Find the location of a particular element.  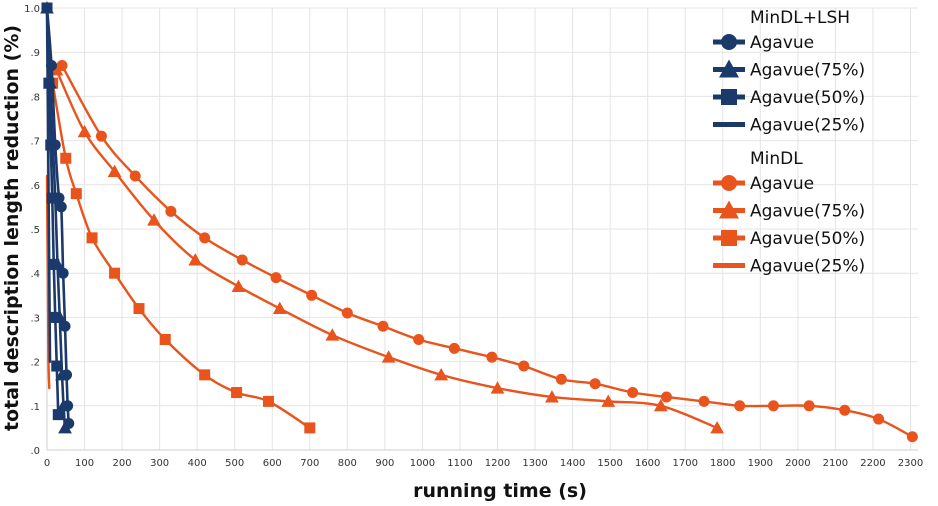

x-tick-label: 1200 is located at coordinates (497, 463).